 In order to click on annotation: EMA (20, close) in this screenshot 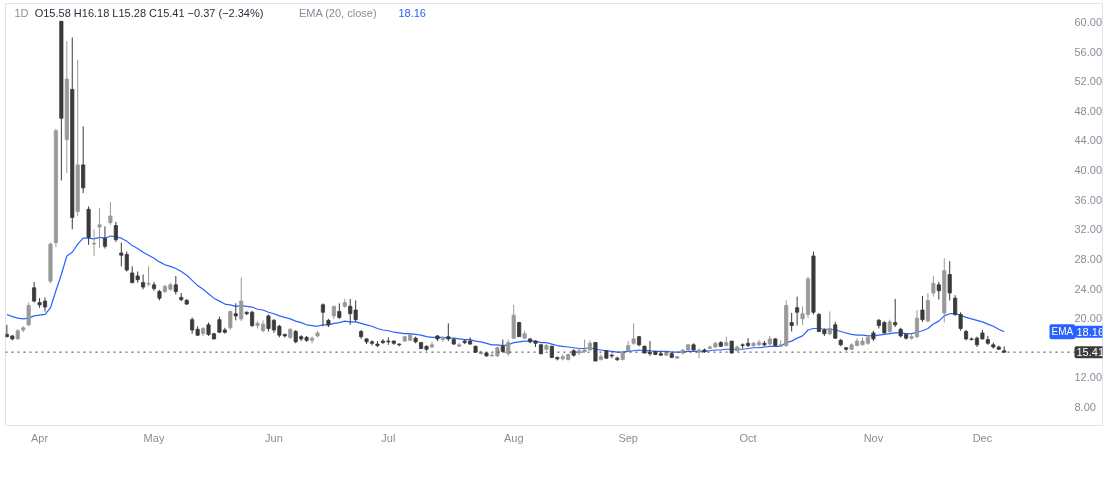, I will do `click(337, 12)`.